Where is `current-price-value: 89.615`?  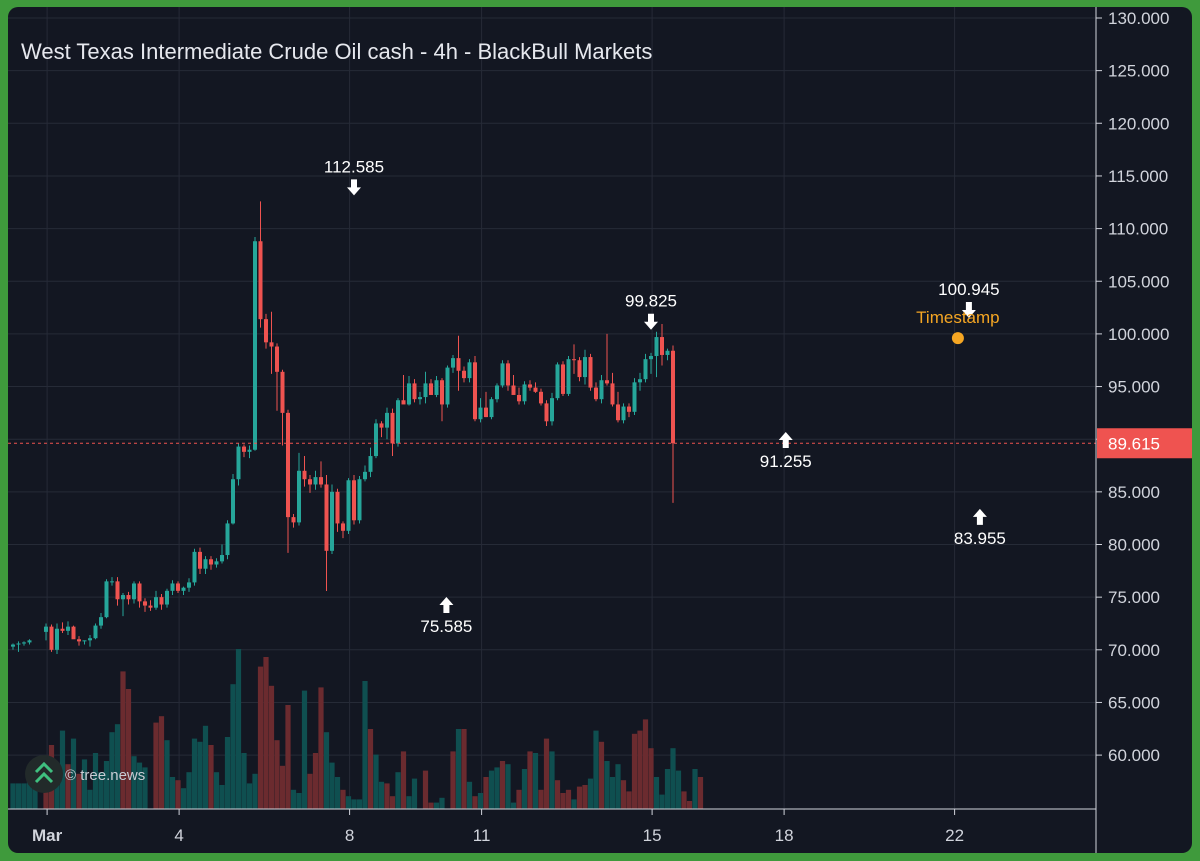
current-price-value: 89.615 is located at coordinates (1134, 443).